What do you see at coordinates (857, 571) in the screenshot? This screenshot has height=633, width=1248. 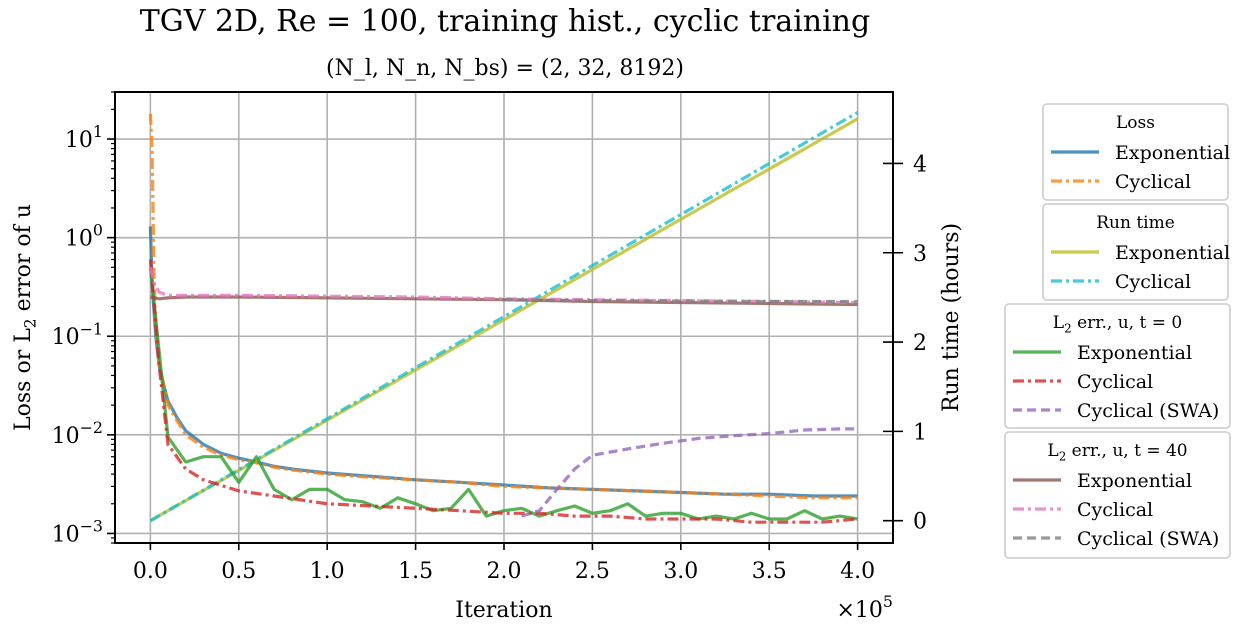 I see `x-tick-label: 4.0` at bounding box center [857, 571].